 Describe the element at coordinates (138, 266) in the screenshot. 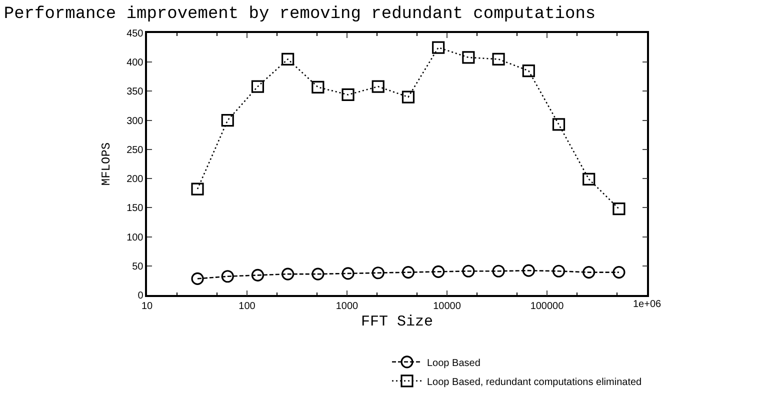

I see `y-tick-label: 50` at that location.